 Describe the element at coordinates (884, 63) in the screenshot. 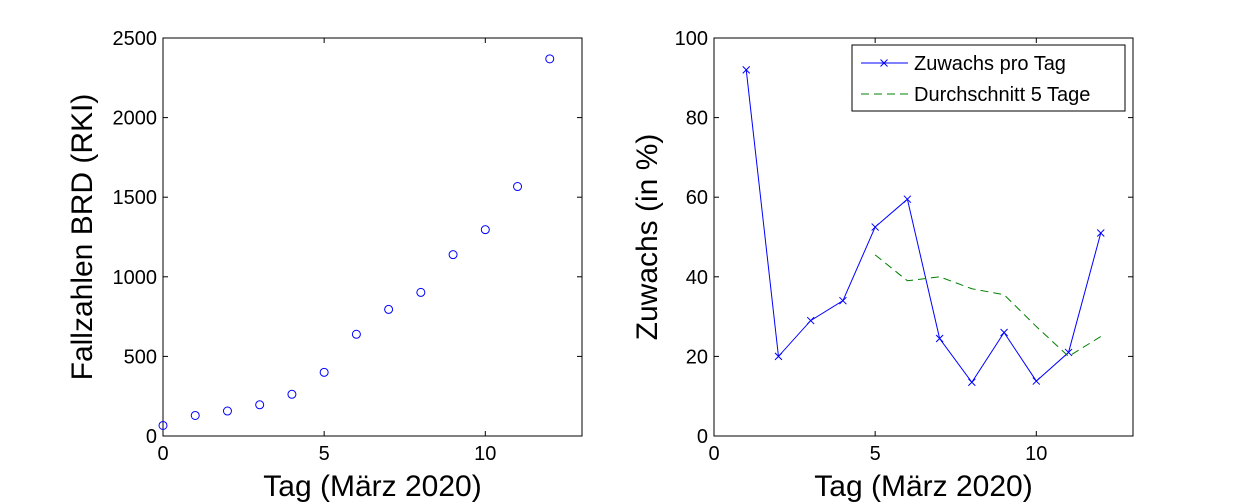

I see `legend-marker` at that location.